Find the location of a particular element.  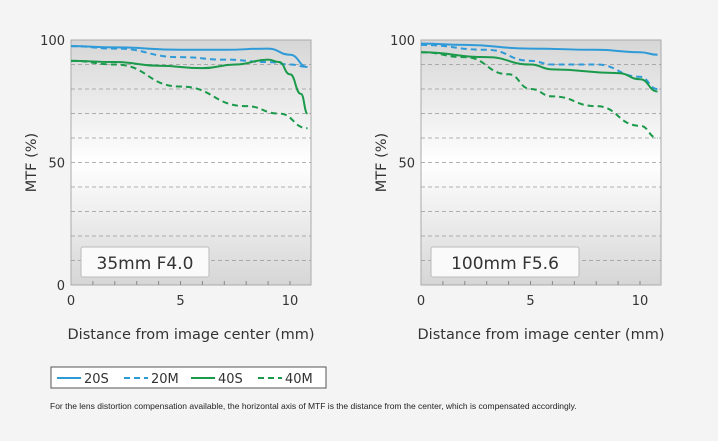

legend-label-20M: 20M is located at coordinates (165, 379).